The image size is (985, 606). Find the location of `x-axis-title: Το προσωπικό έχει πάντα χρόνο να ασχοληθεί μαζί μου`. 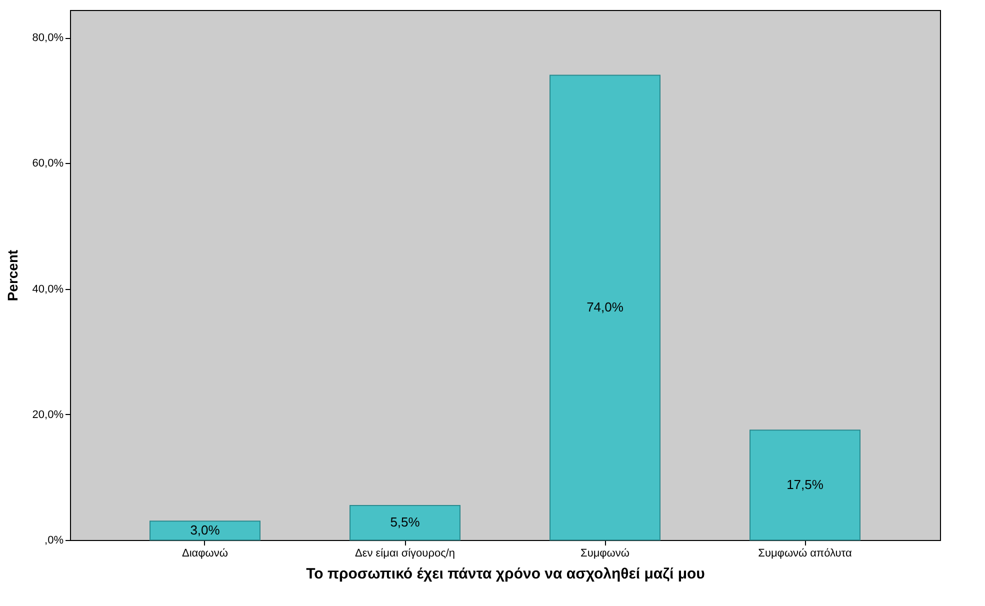

x-axis-title: Το προσωπικό έχει πάντα χρόνο να ασχοληθεί μαζί μου is located at coordinates (506, 574).